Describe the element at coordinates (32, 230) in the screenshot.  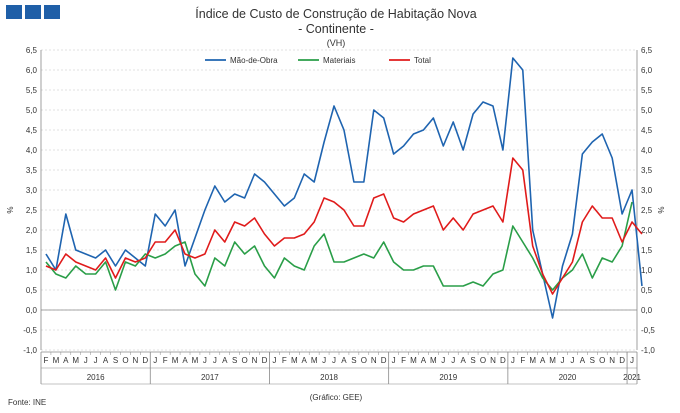
I see `y-tick-label-left: 2,0` at that location.